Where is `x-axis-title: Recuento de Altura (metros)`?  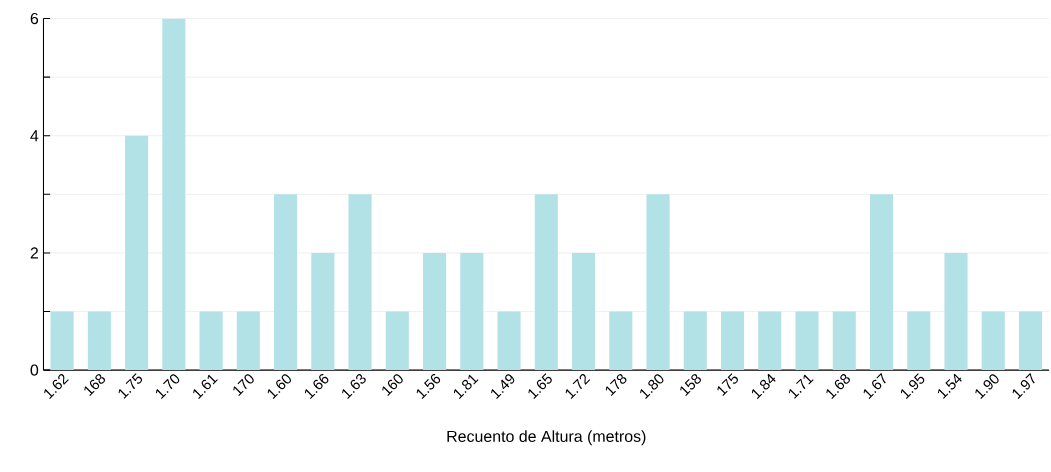 x-axis-title: Recuento de Altura (metros) is located at coordinates (546, 438).